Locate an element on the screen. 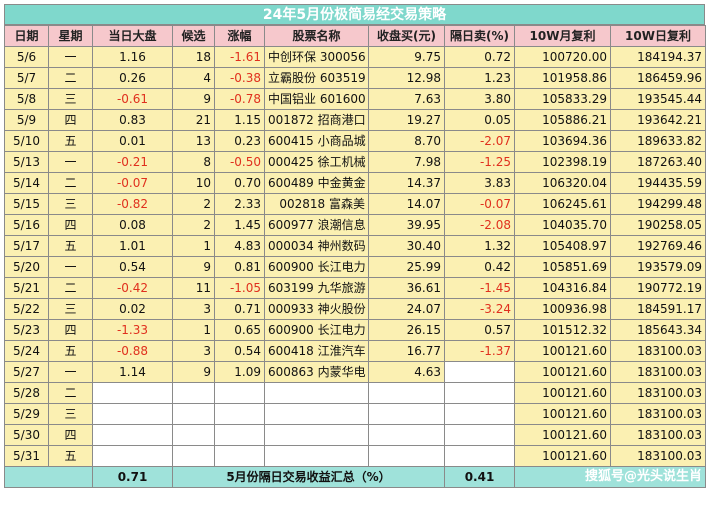  gain-cell: 4.83 is located at coordinates (239, 246).